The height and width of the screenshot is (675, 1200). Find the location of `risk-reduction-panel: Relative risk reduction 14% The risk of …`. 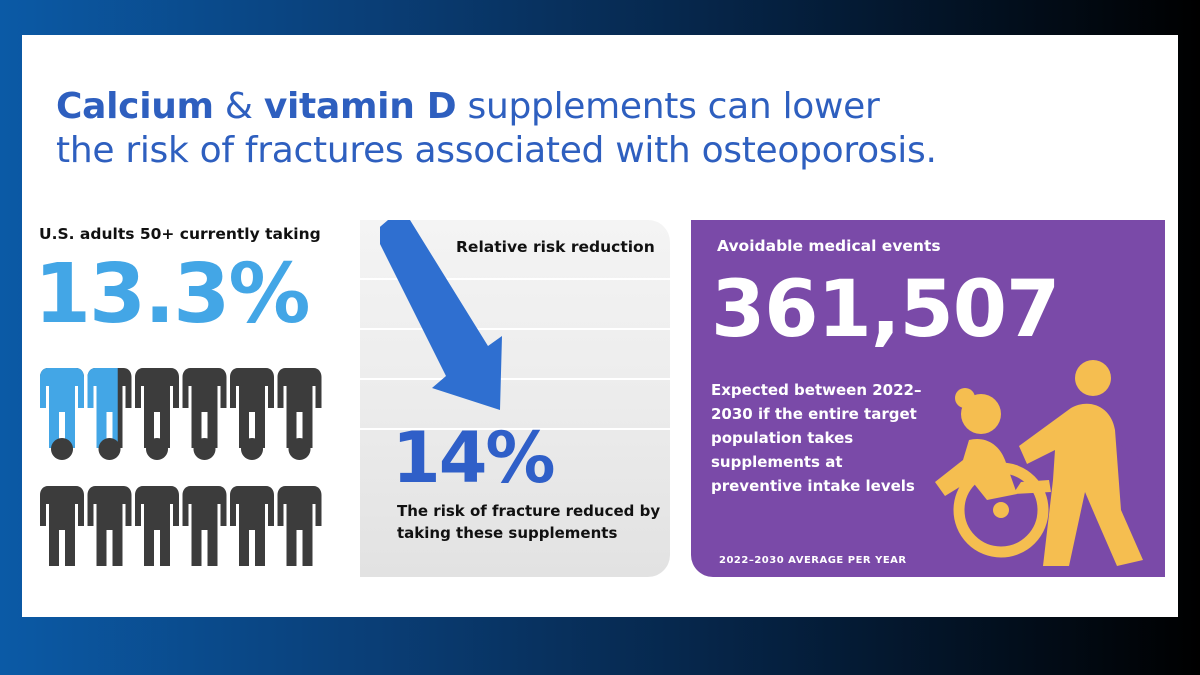

risk-reduction-panel: Relative risk reduction 14% The risk of … is located at coordinates (515, 398).